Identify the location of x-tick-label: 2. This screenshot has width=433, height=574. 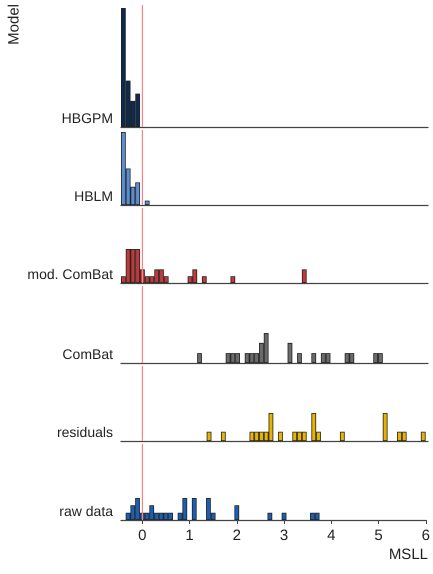
(236, 535).